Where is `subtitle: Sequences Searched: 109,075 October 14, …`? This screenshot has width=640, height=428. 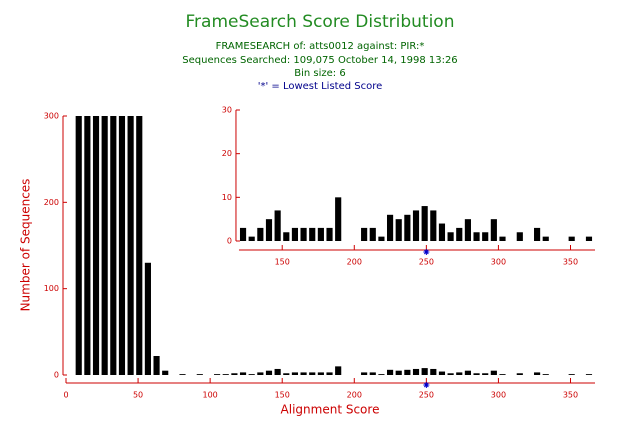 subtitle: Sequences Searched: 109,075 October 14, … is located at coordinates (319, 60).